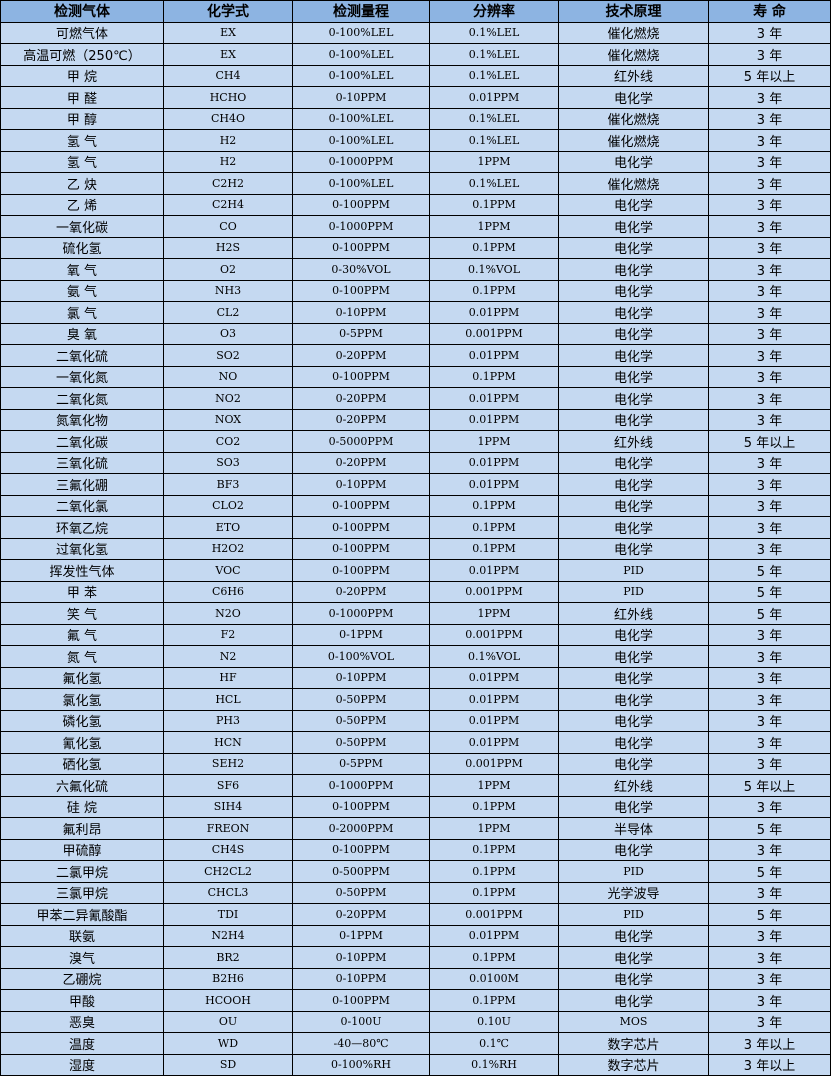 The image size is (831, 1076). I want to click on cell-gas-name: 六氟化硫, so click(82, 785).